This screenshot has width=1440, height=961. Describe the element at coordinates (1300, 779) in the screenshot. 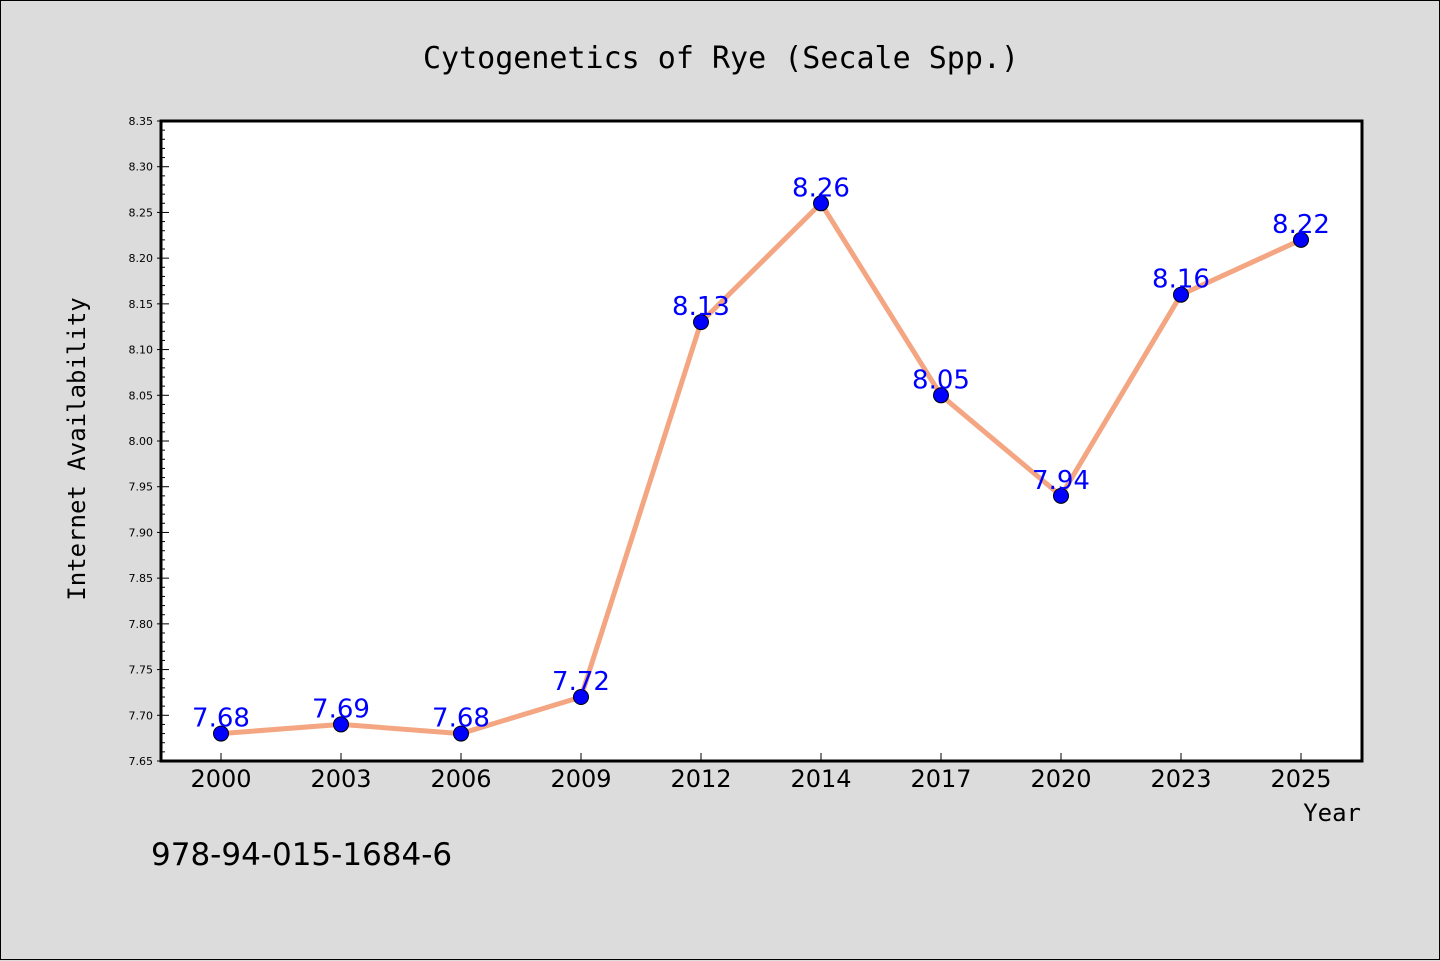

I see `x-tick-label: 2025` at that location.